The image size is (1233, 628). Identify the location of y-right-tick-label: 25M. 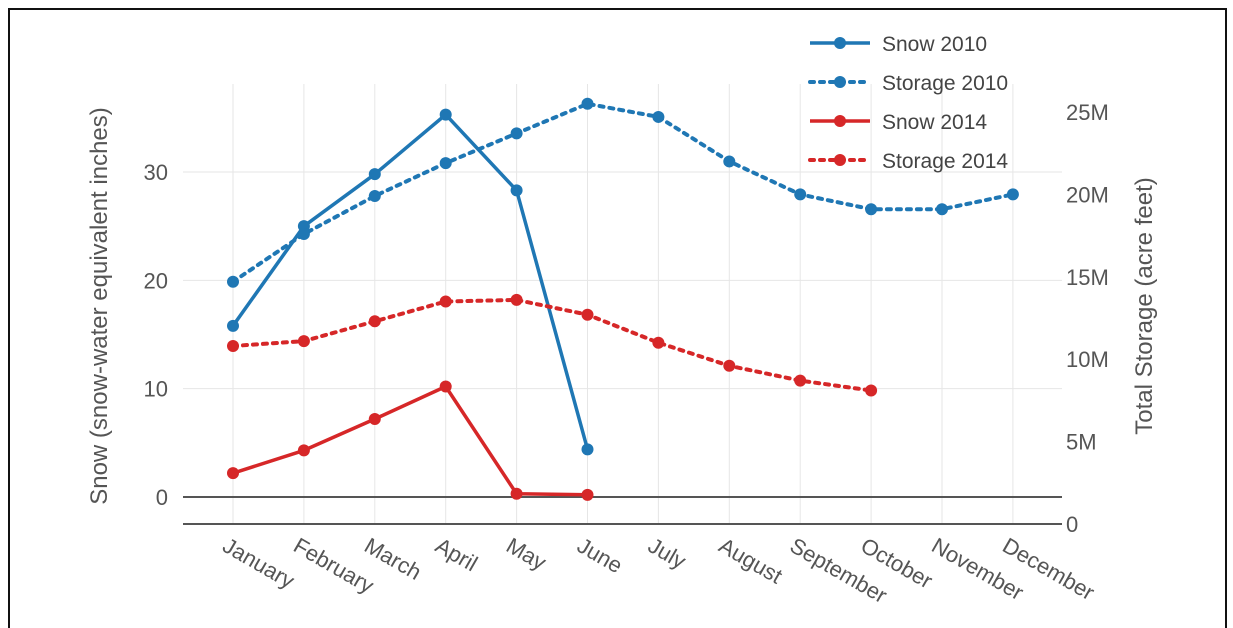
(1087, 112).